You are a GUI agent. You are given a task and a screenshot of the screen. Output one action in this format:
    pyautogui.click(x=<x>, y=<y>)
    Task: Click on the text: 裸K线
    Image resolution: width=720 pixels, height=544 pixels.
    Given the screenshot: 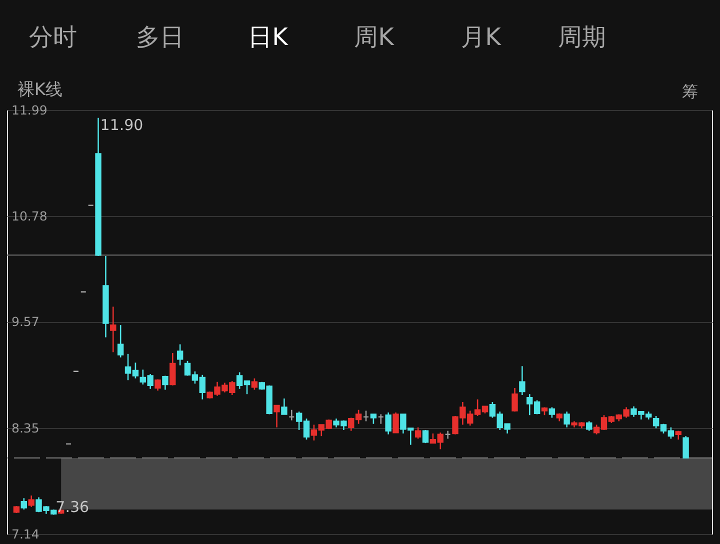 What is the action you would take?
    pyautogui.click(x=40, y=90)
    